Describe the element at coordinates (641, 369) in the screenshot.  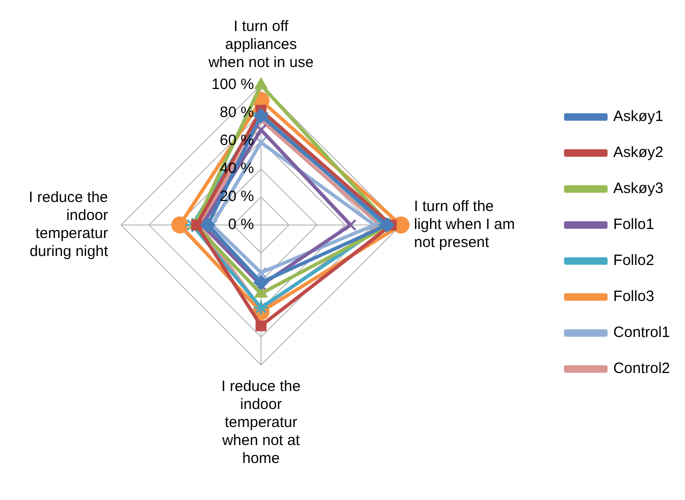
I see `legend-label: Control2` at that location.